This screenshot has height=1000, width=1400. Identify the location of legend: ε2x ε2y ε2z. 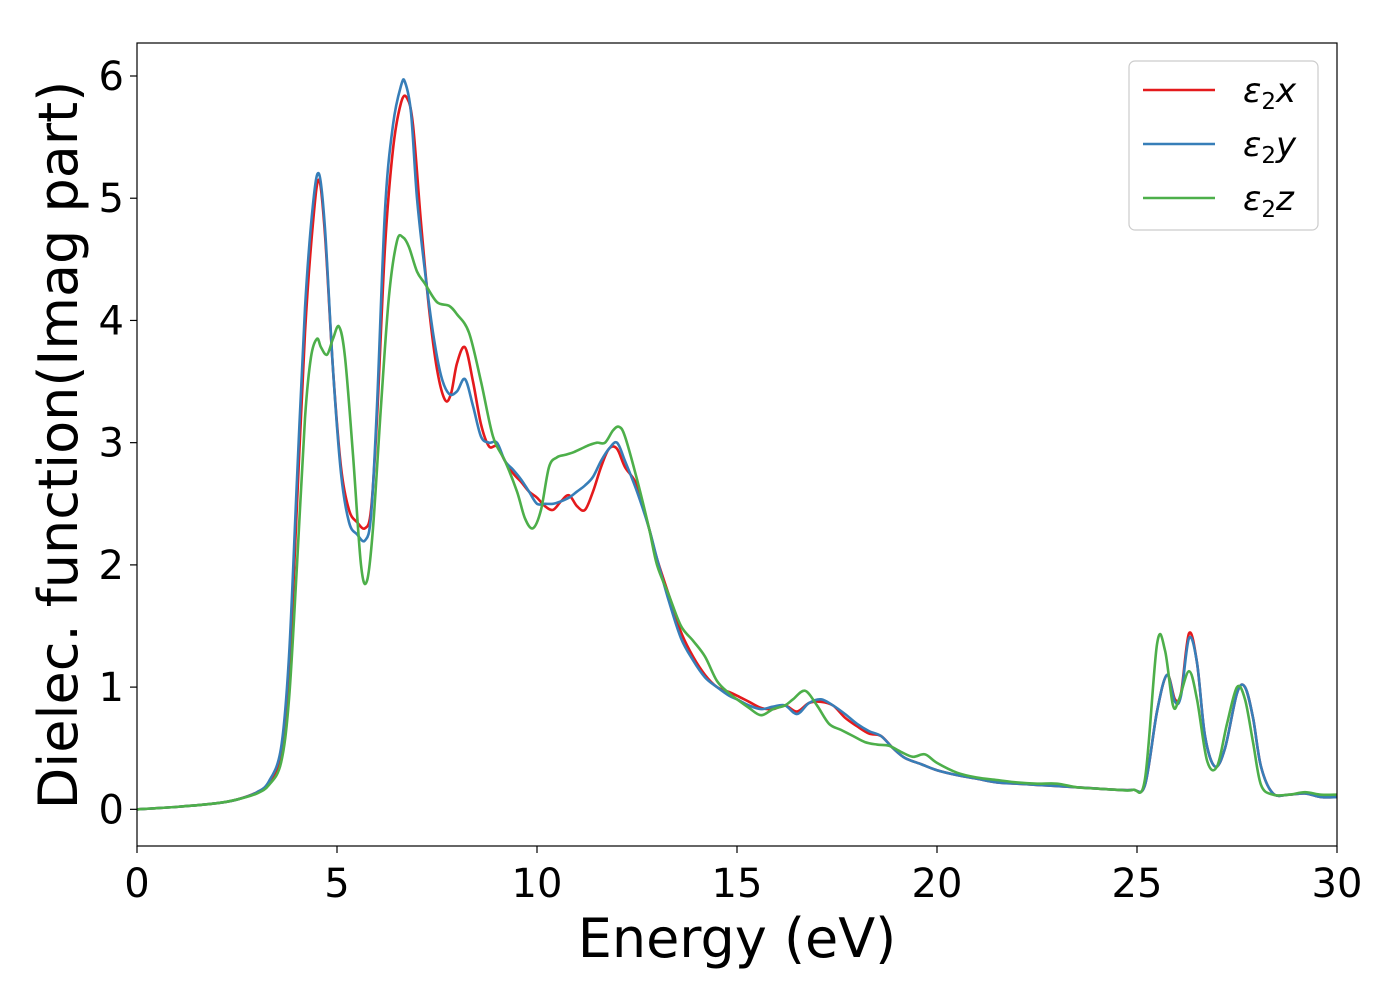
(1223, 145).